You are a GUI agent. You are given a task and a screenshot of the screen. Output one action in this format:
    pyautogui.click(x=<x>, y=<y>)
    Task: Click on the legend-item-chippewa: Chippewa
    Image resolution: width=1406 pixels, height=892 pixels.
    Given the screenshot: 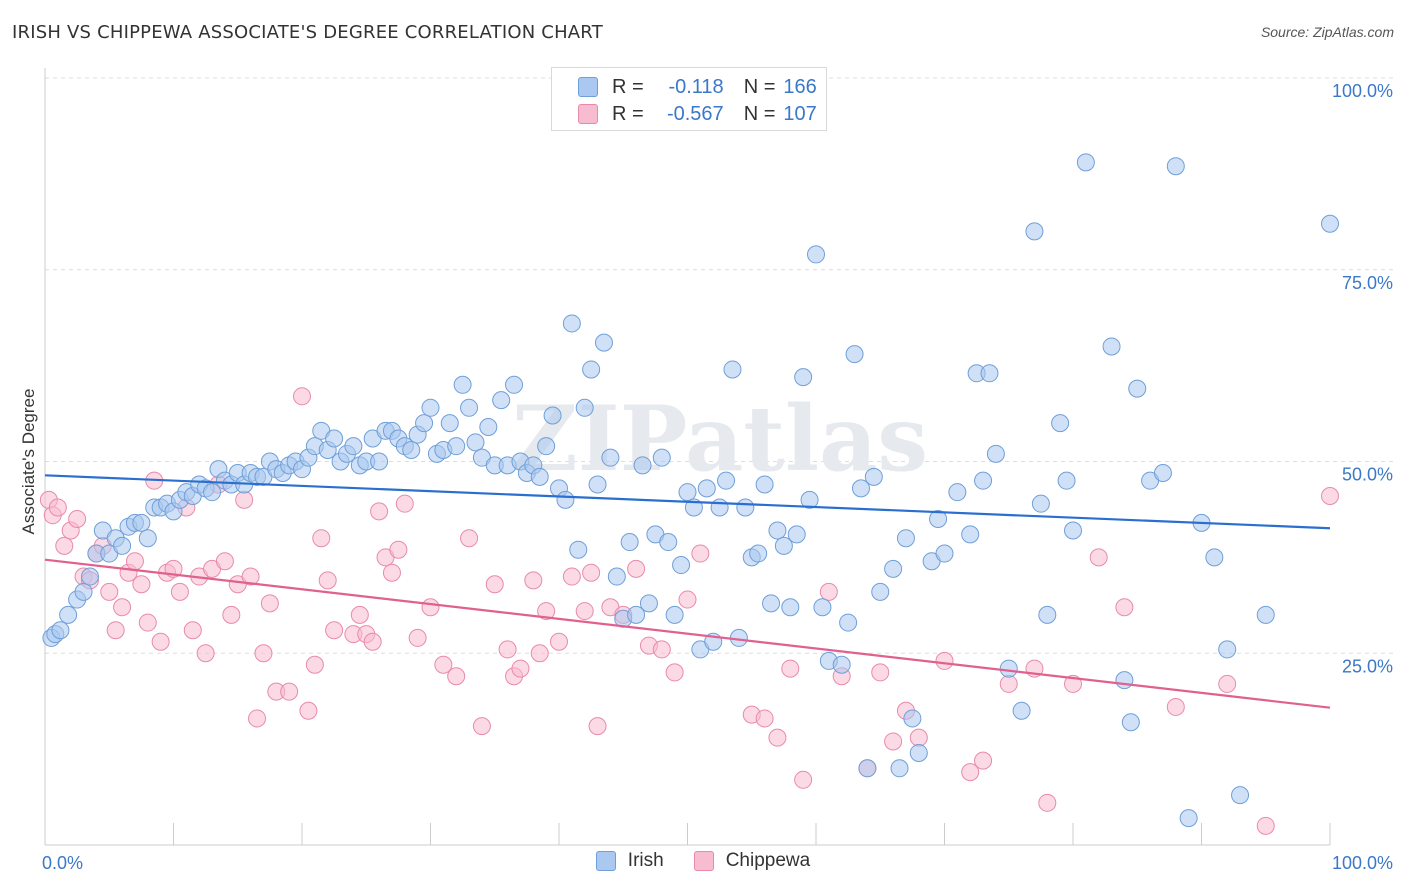 What is the action you would take?
    pyautogui.click(x=752, y=861)
    